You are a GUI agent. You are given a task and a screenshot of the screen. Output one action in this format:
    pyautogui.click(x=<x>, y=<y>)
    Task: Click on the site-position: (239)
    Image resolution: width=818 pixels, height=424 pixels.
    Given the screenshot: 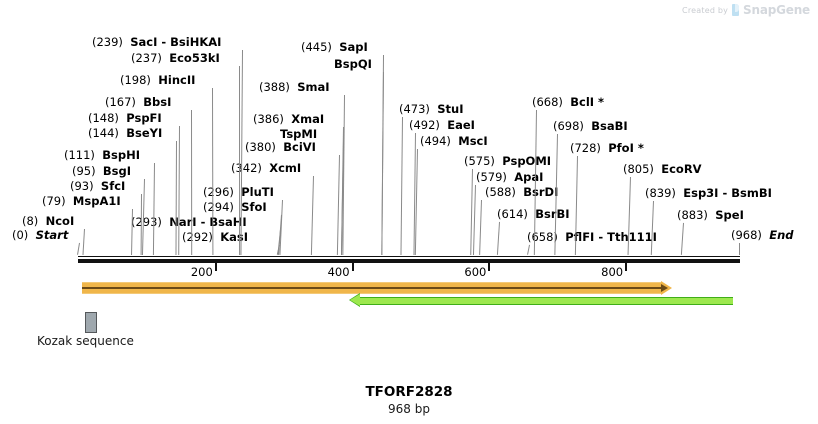 What is the action you would take?
    pyautogui.click(x=107, y=42)
    